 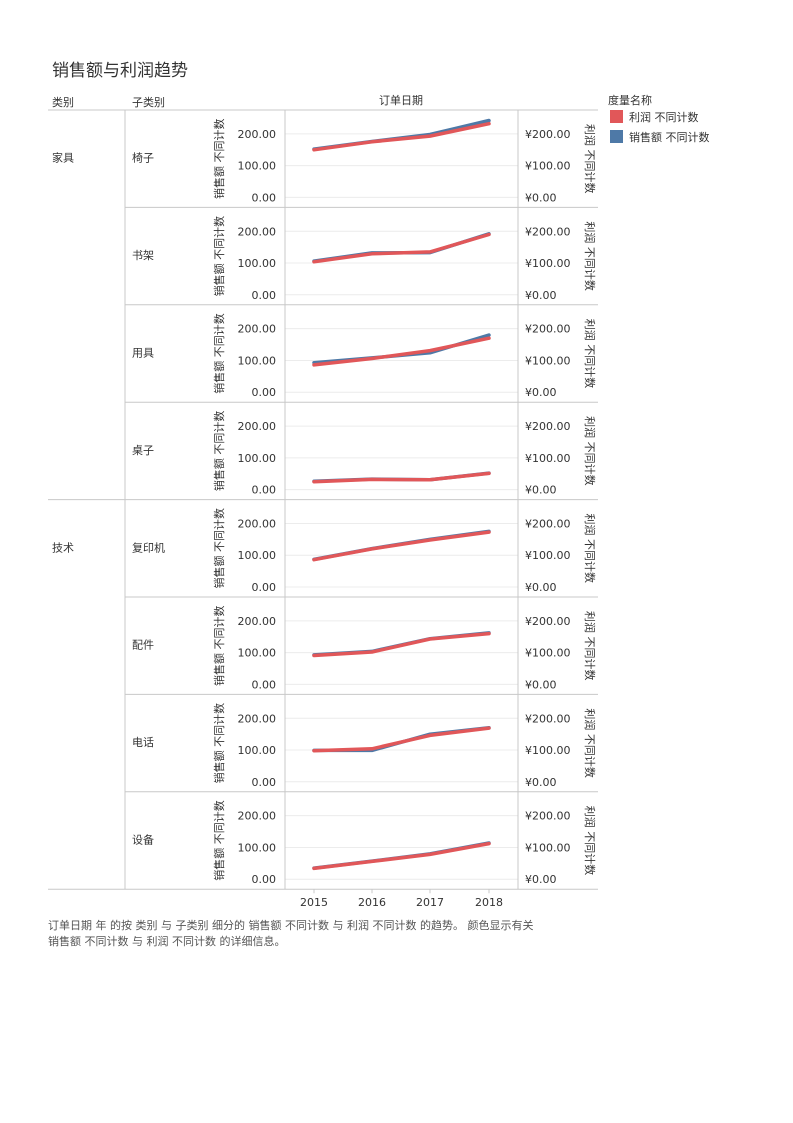 I want to click on sales-series-line, so click(x=401, y=349).